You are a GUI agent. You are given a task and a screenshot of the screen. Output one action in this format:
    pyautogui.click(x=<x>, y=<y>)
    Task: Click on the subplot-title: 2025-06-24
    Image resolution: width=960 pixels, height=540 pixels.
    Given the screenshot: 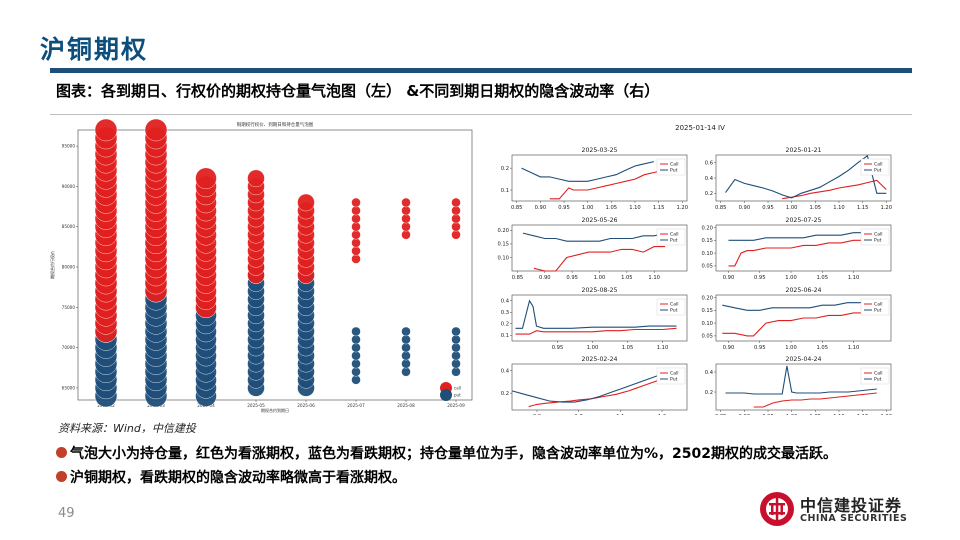 What is the action you would take?
    pyautogui.click(x=804, y=290)
    